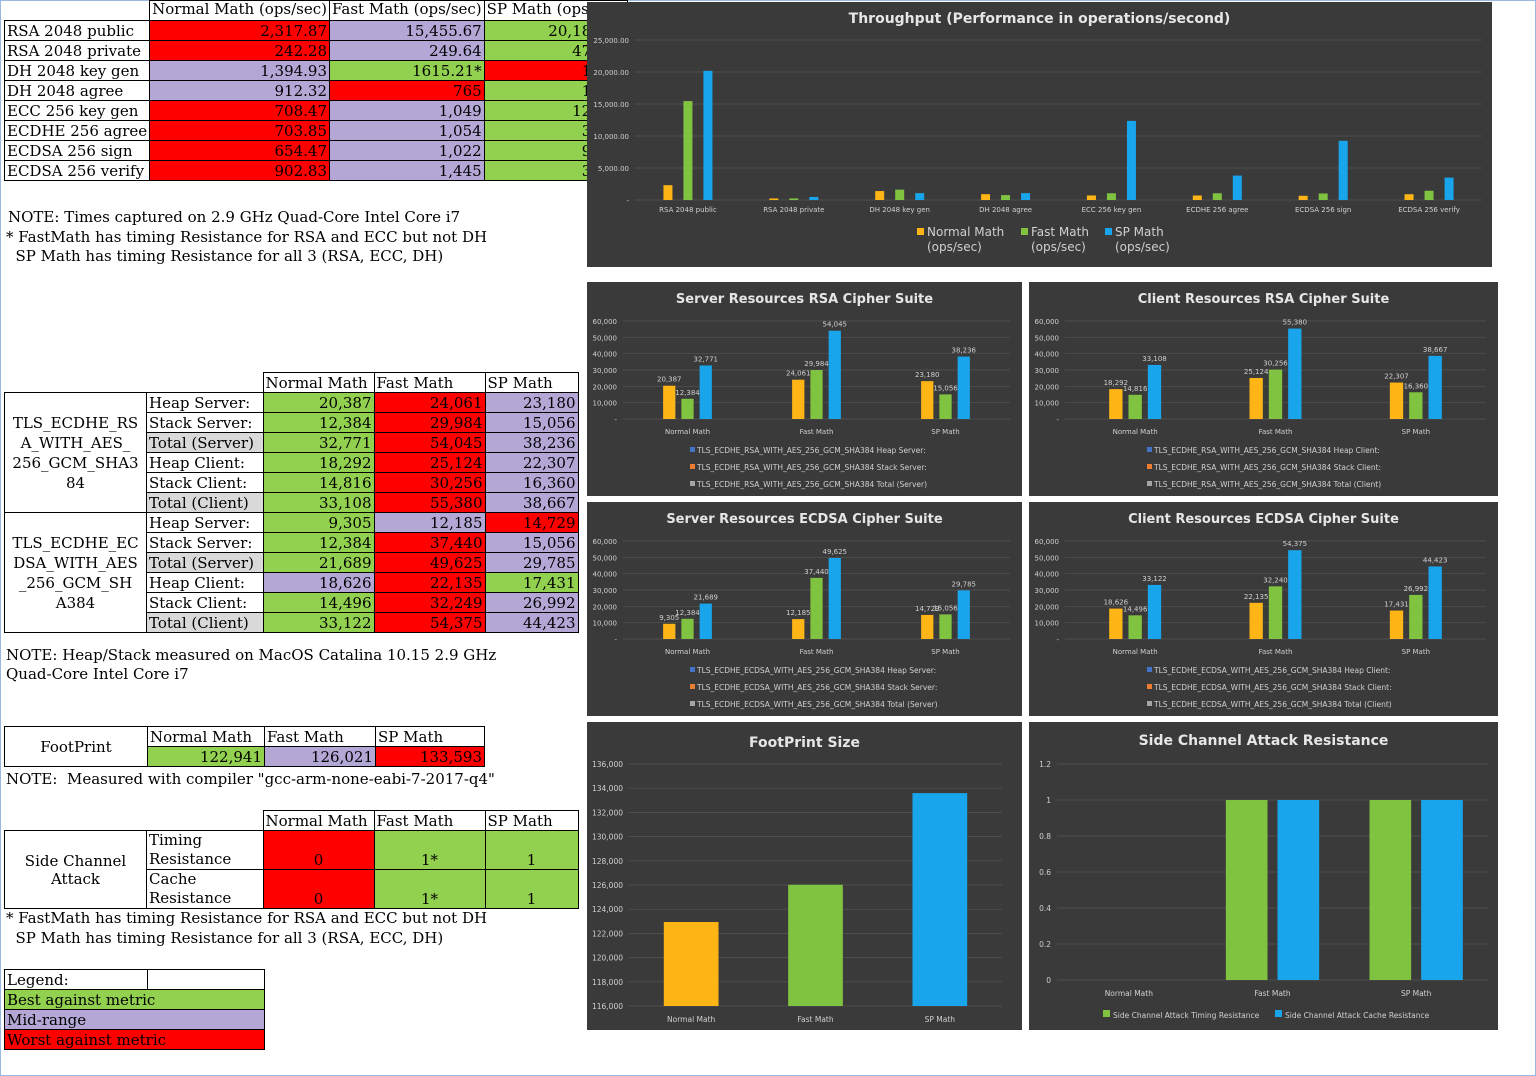  I want to click on value-cell: 1*, so click(429, 889).